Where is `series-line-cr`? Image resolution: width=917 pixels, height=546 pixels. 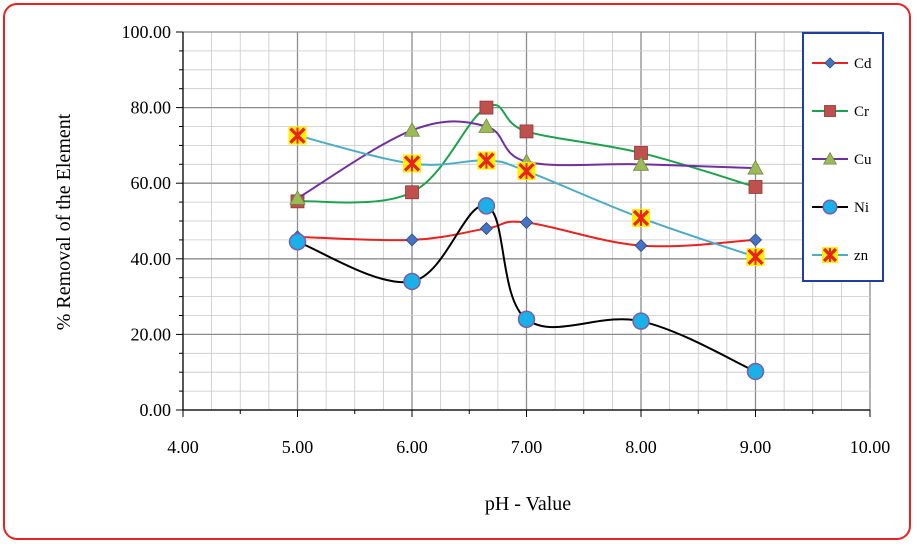 series-line-cr is located at coordinates (526, 154).